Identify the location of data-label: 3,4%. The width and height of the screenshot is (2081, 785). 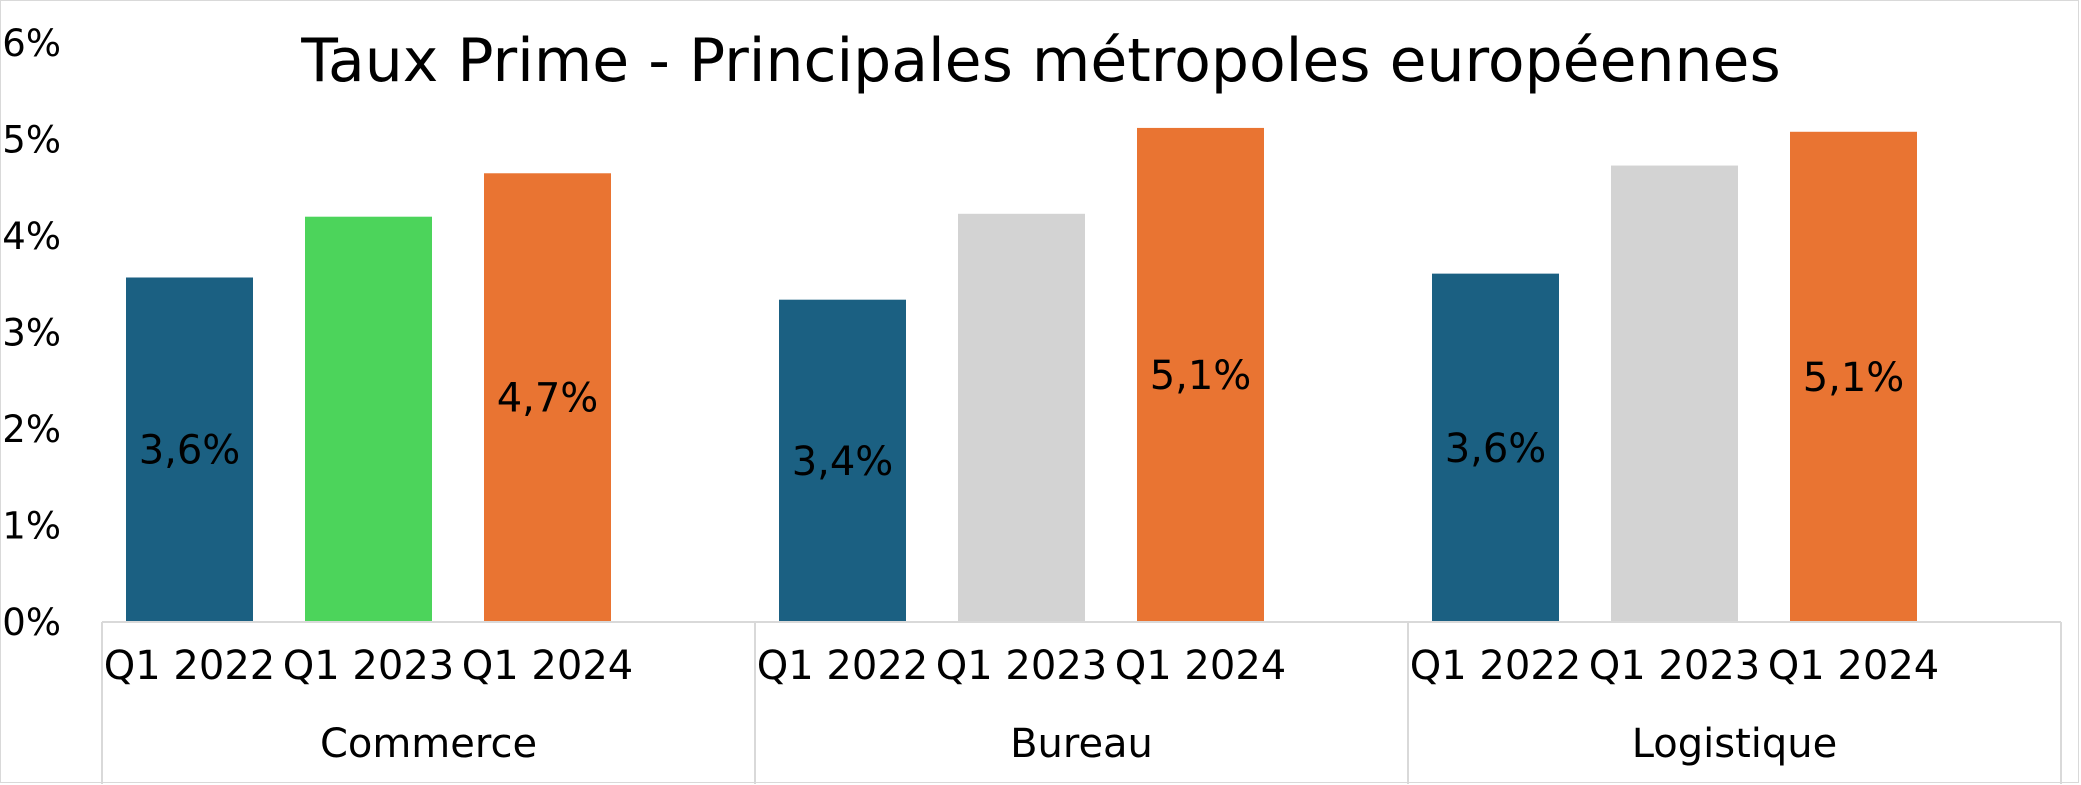
(843, 462).